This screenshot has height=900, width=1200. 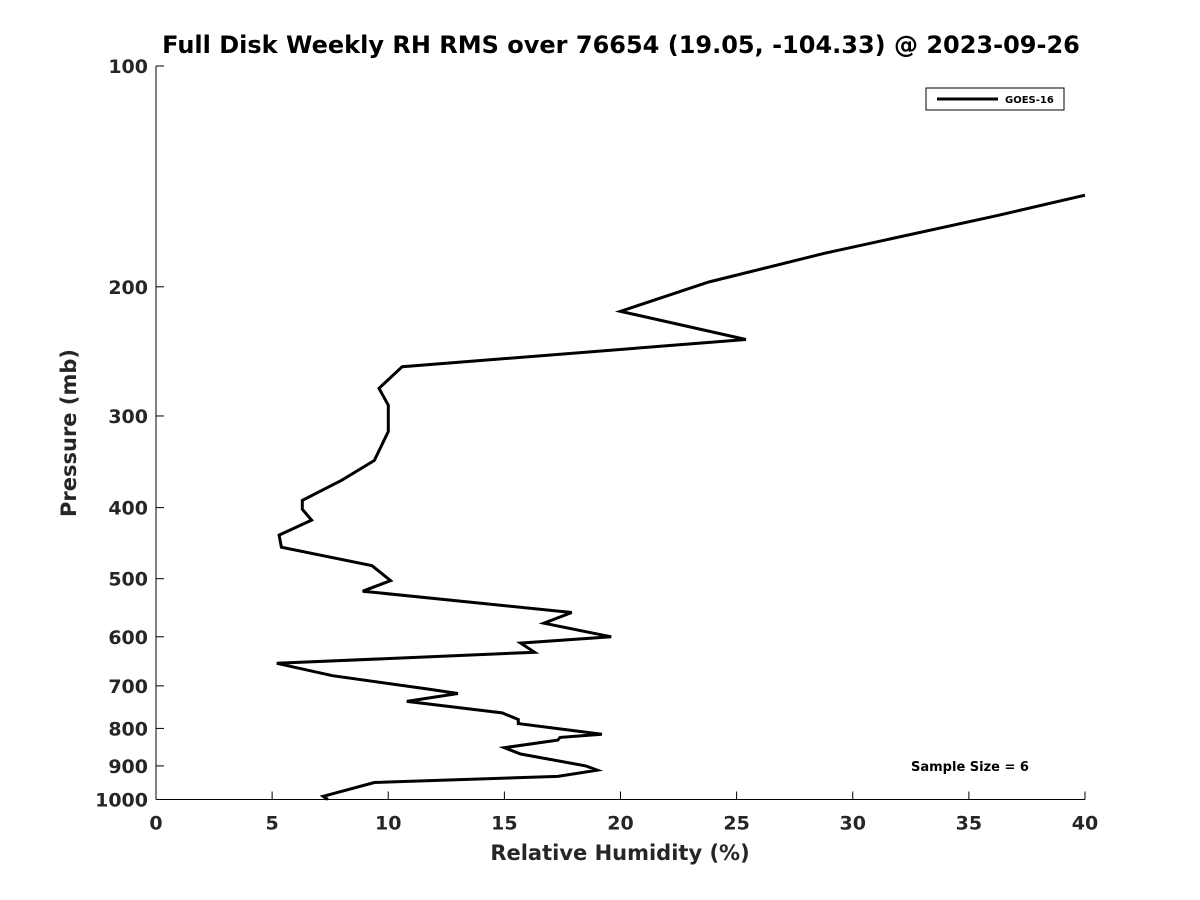 I want to click on y-axis-label: Pressure (mb), so click(x=69, y=433).